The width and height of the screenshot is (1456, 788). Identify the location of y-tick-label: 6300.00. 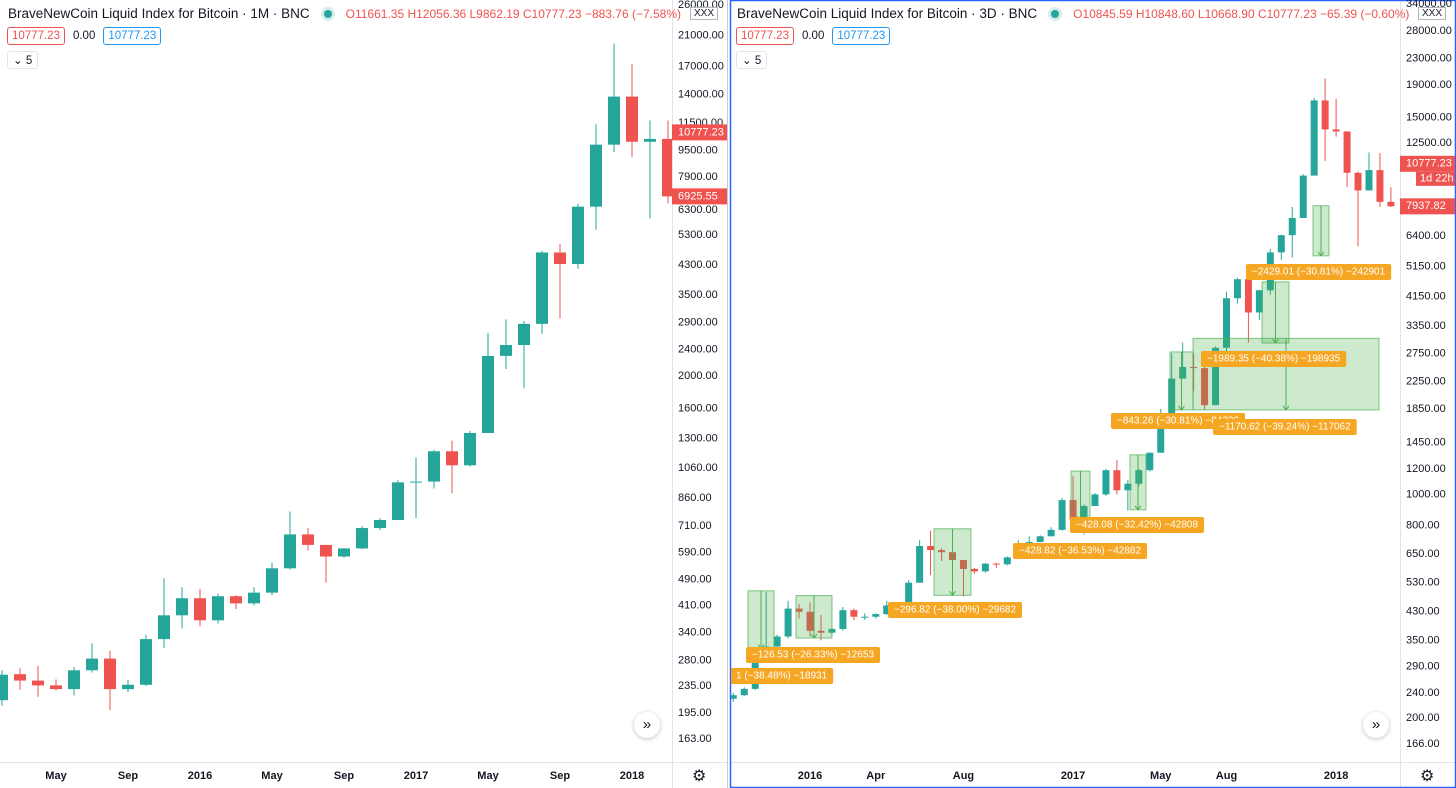
(698, 210).